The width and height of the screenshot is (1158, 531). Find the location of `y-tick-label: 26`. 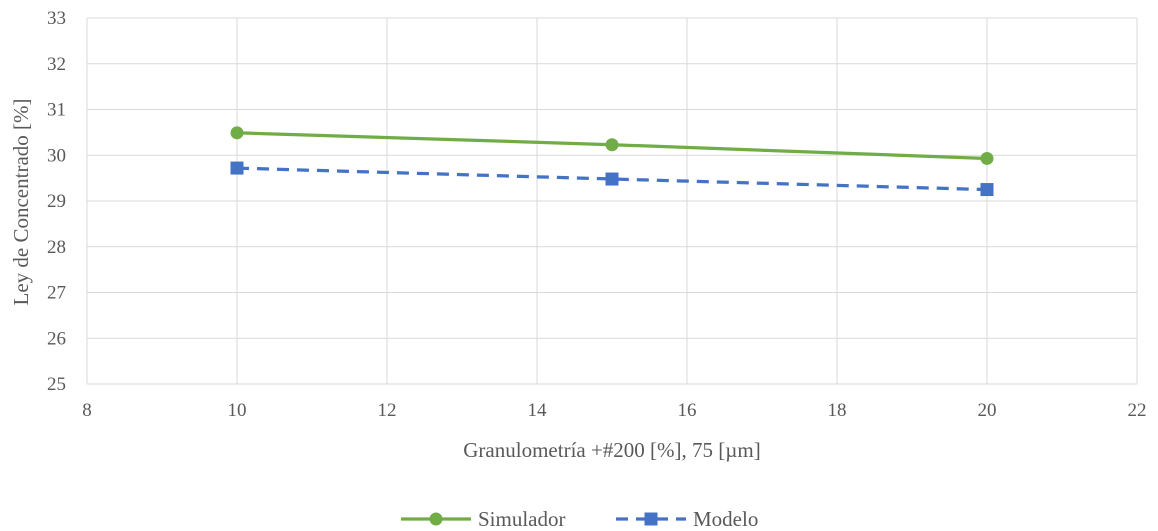

y-tick-label: 26 is located at coordinates (56, 338).